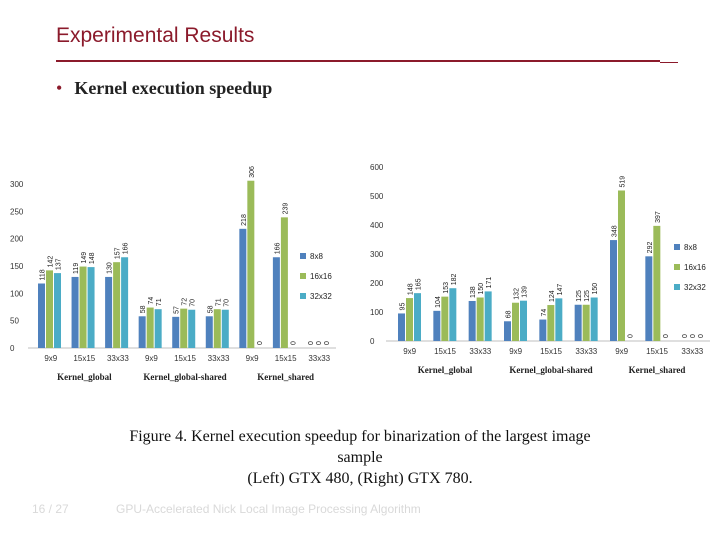  I want to click on right-data-label: 74, so click(544, 313).